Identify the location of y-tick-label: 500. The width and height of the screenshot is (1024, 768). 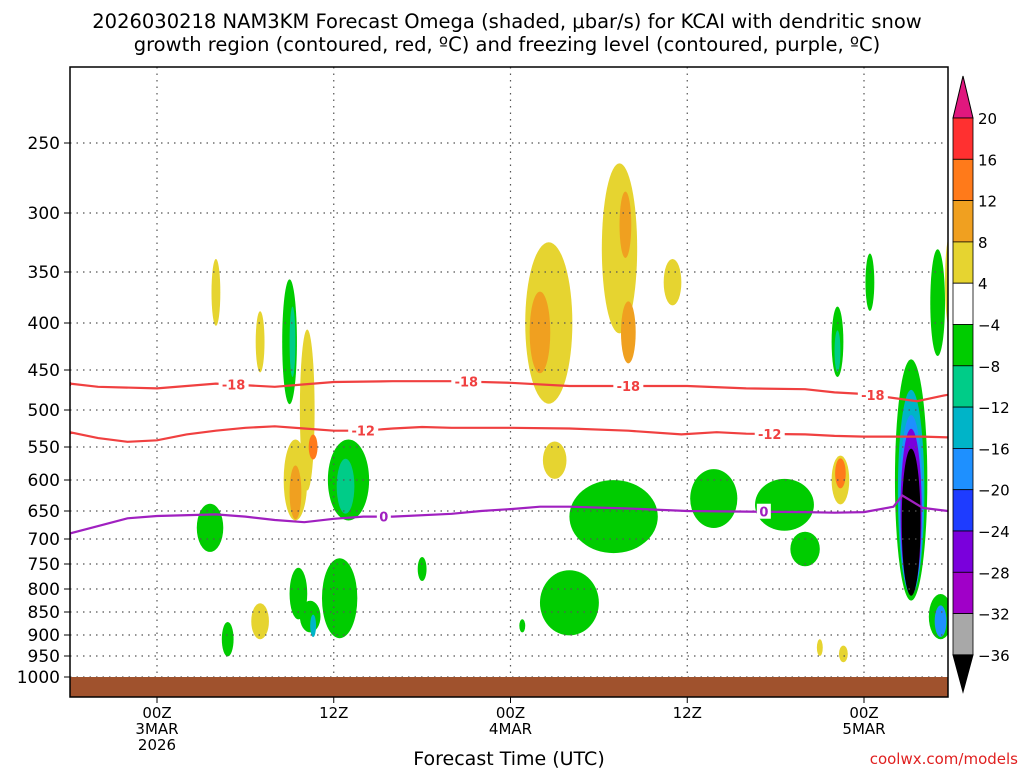
(44, 411).